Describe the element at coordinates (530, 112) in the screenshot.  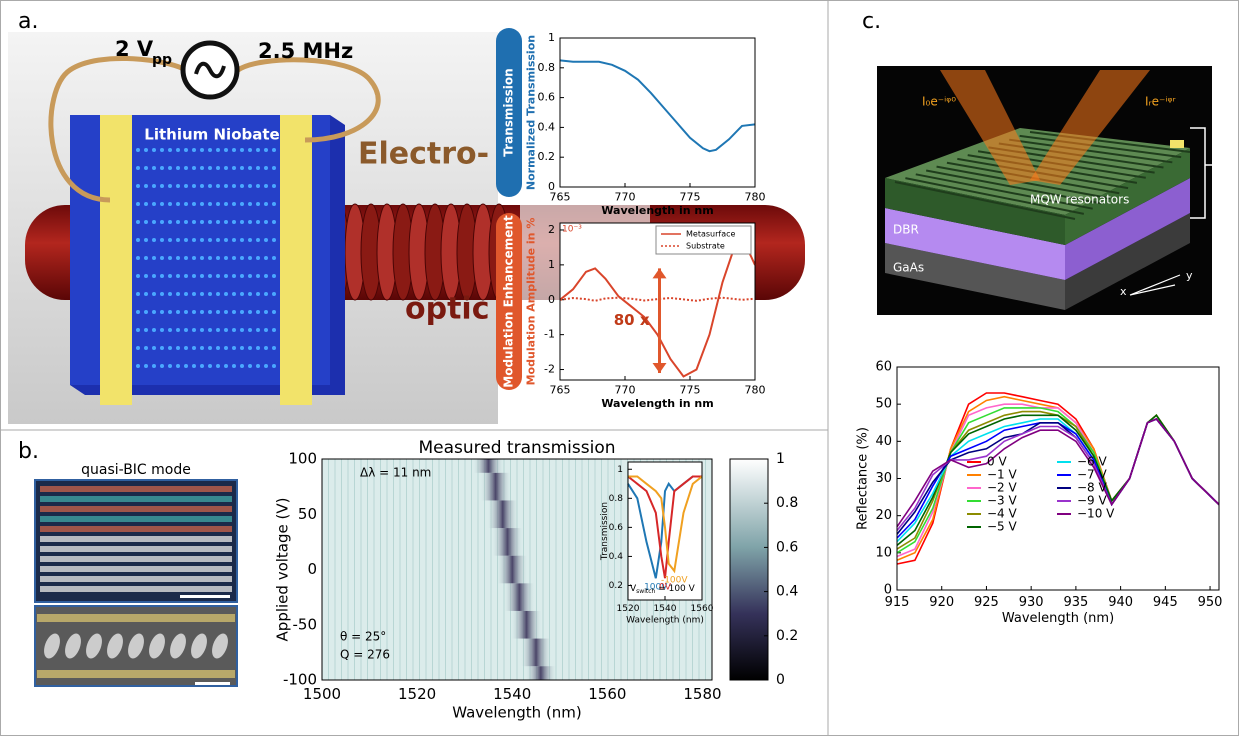
I see `y-axis-label: Normalized Transmission` at that location.